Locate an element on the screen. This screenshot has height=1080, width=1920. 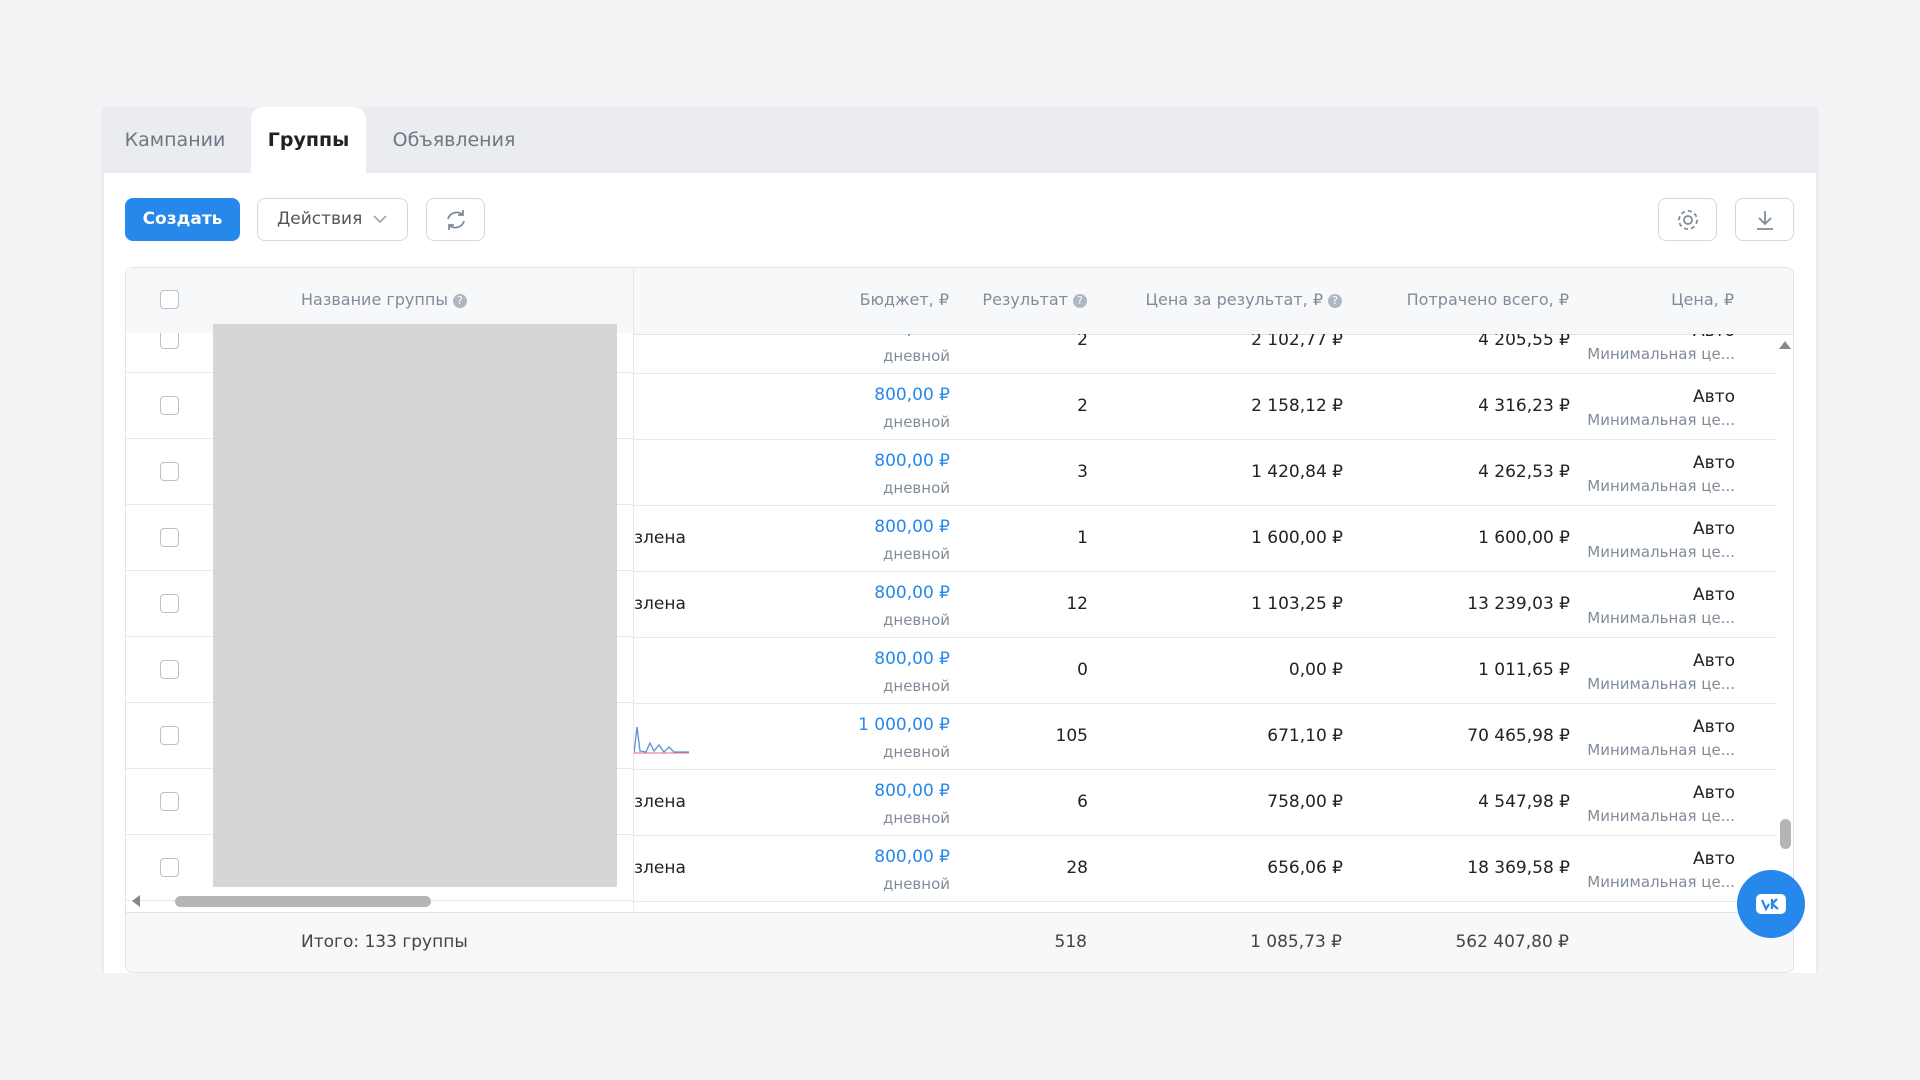
table-header is located at coordinates (959, 301).